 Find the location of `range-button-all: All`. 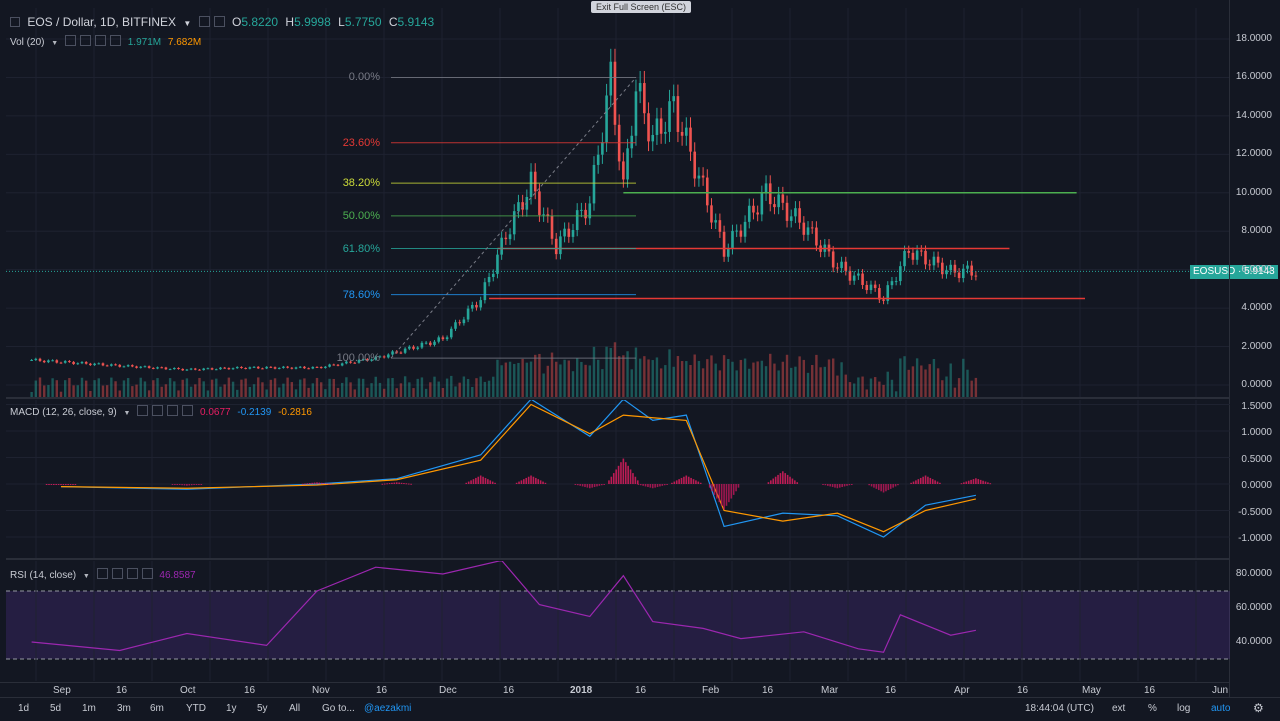

range-button-all: All is located at coordinates (295, 708).